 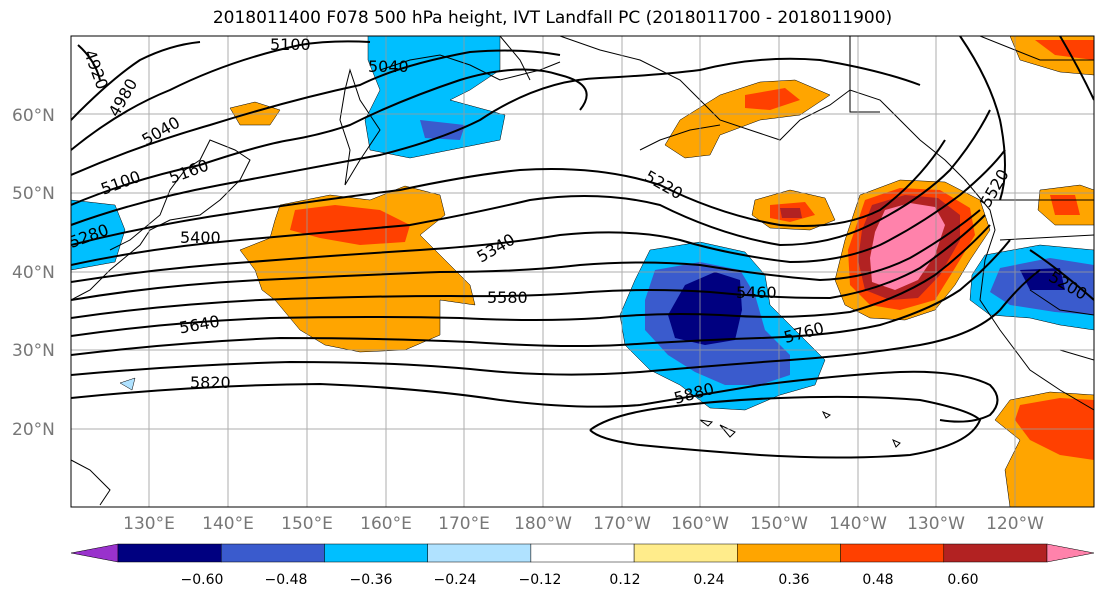 I want to click on colorbar-tick: −0.48, so click(x=286, y=580).